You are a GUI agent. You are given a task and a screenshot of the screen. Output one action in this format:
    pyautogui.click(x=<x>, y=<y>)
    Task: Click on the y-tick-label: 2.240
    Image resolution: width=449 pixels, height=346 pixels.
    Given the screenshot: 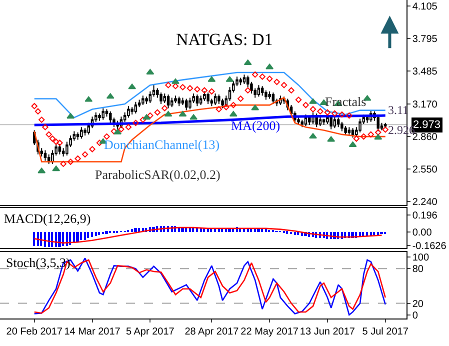 What is the action you would take?
    pyautogui.click(x=425, y=202)
    